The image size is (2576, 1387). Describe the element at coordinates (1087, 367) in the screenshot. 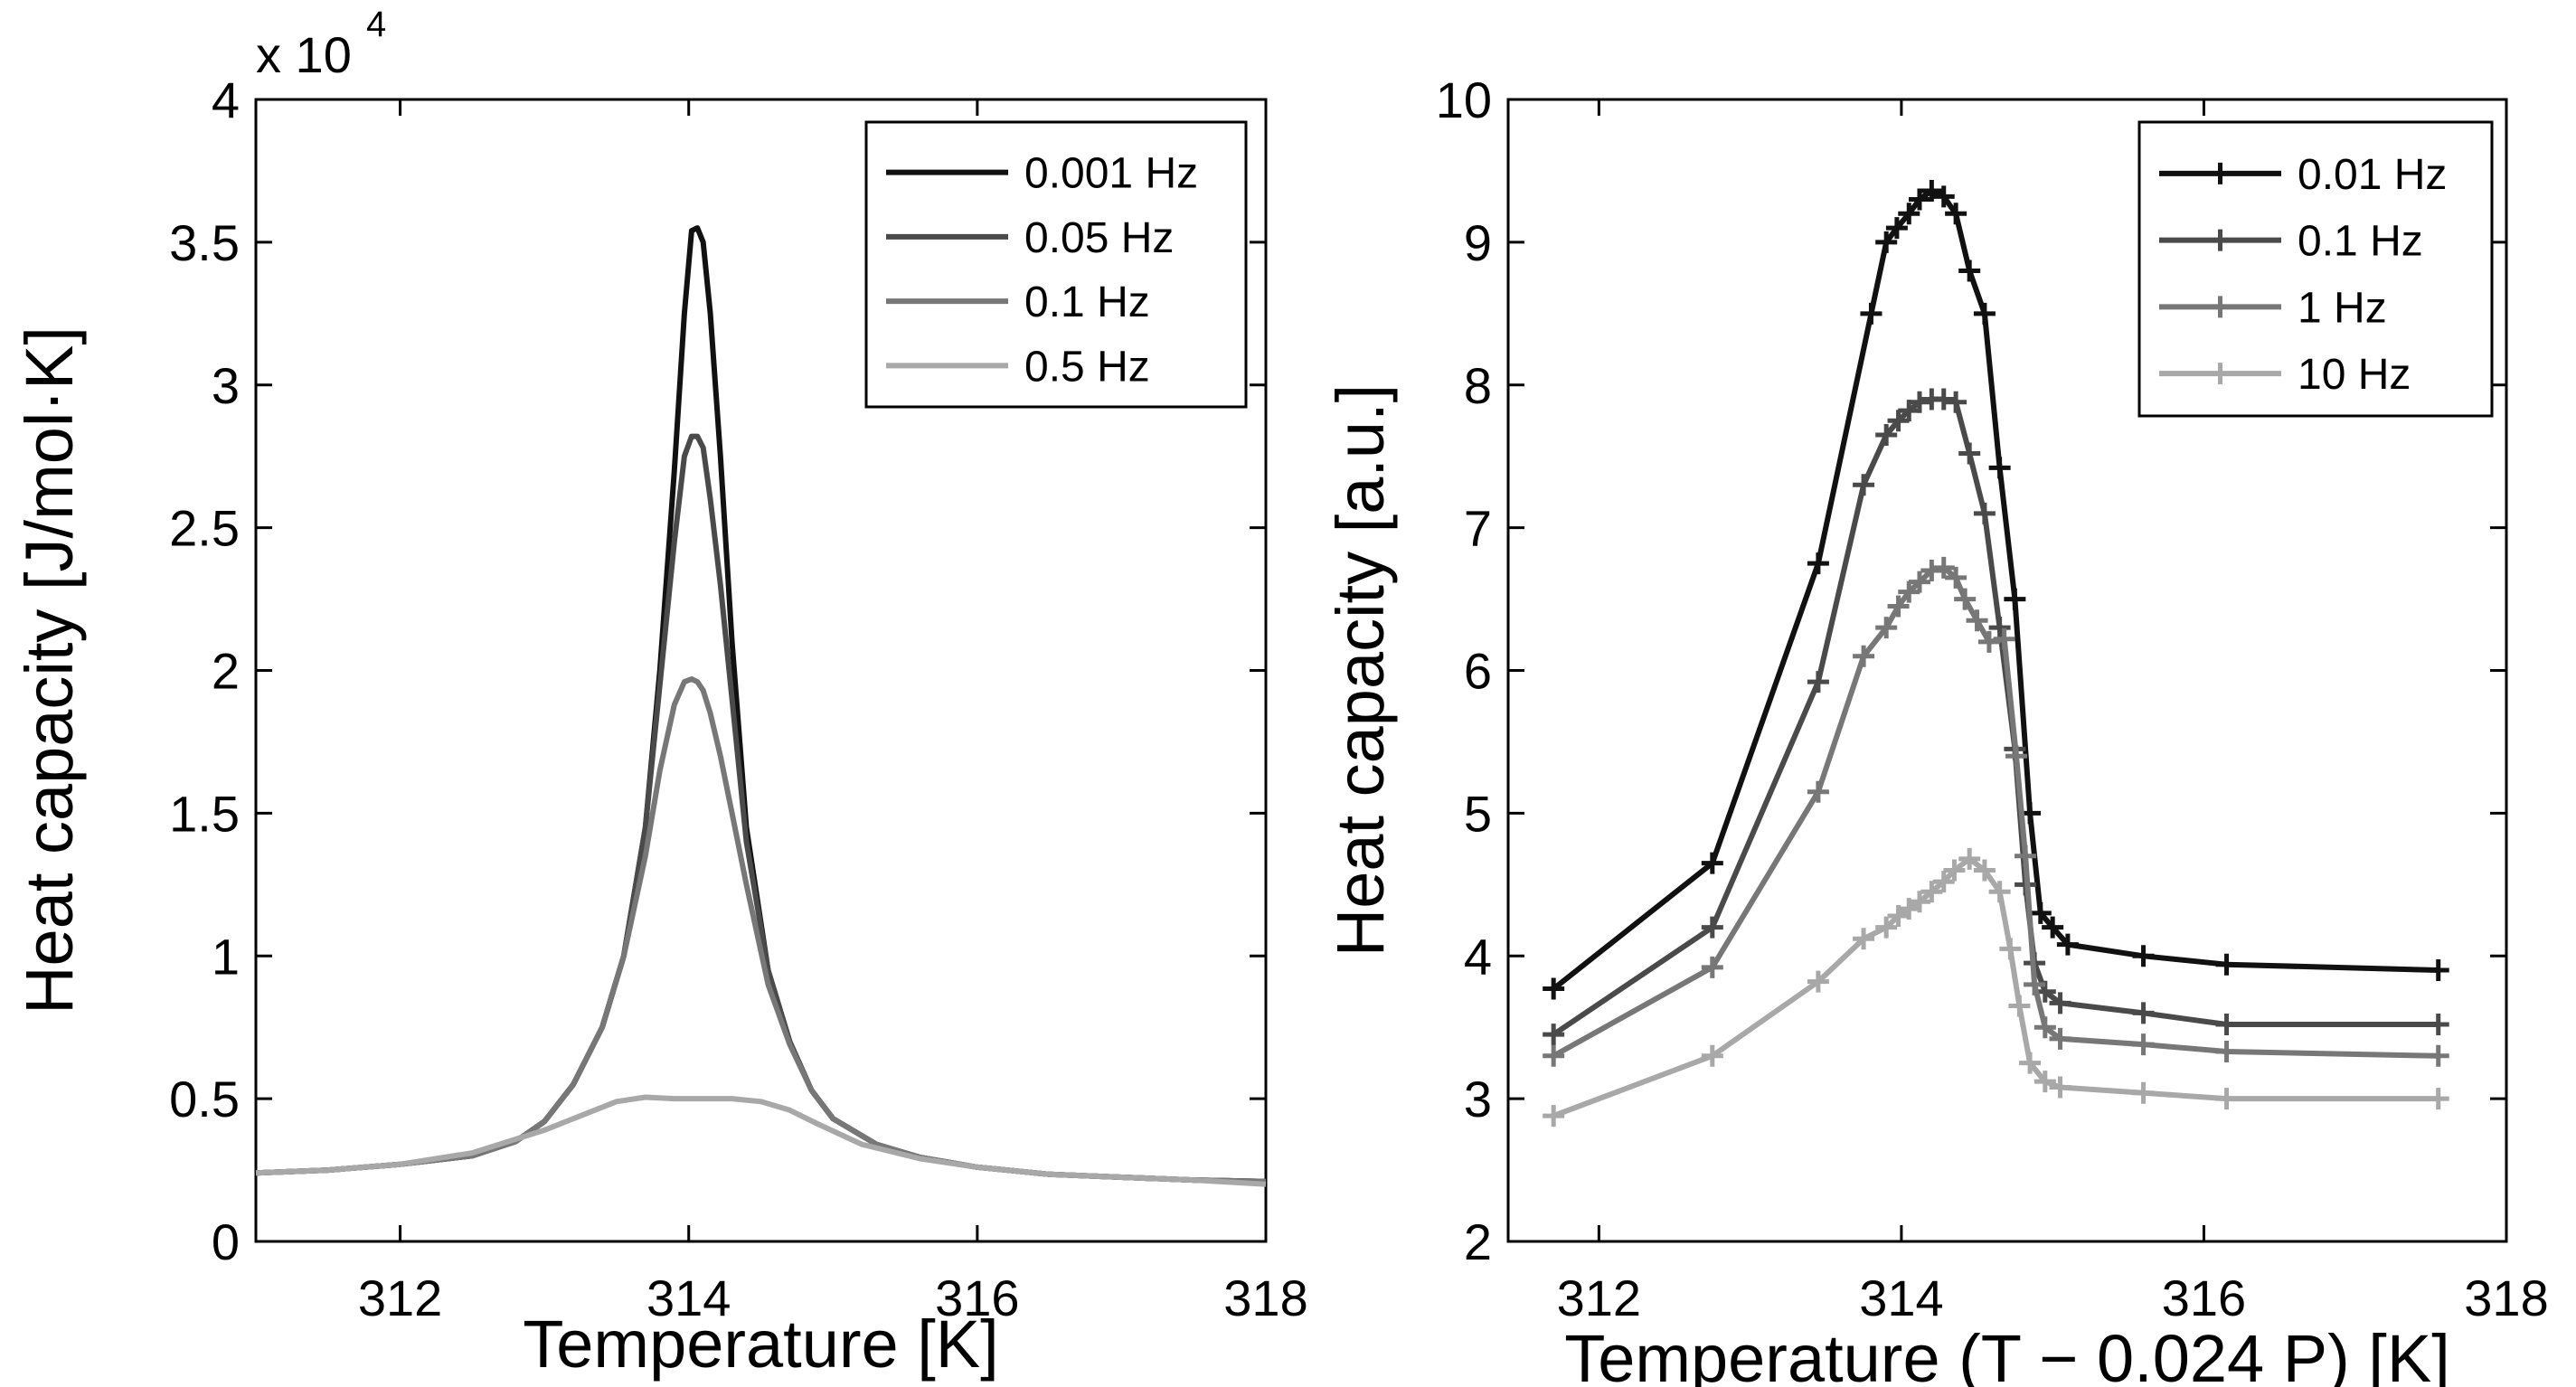

I see `legend-label: 0.5 Hz` at that location.